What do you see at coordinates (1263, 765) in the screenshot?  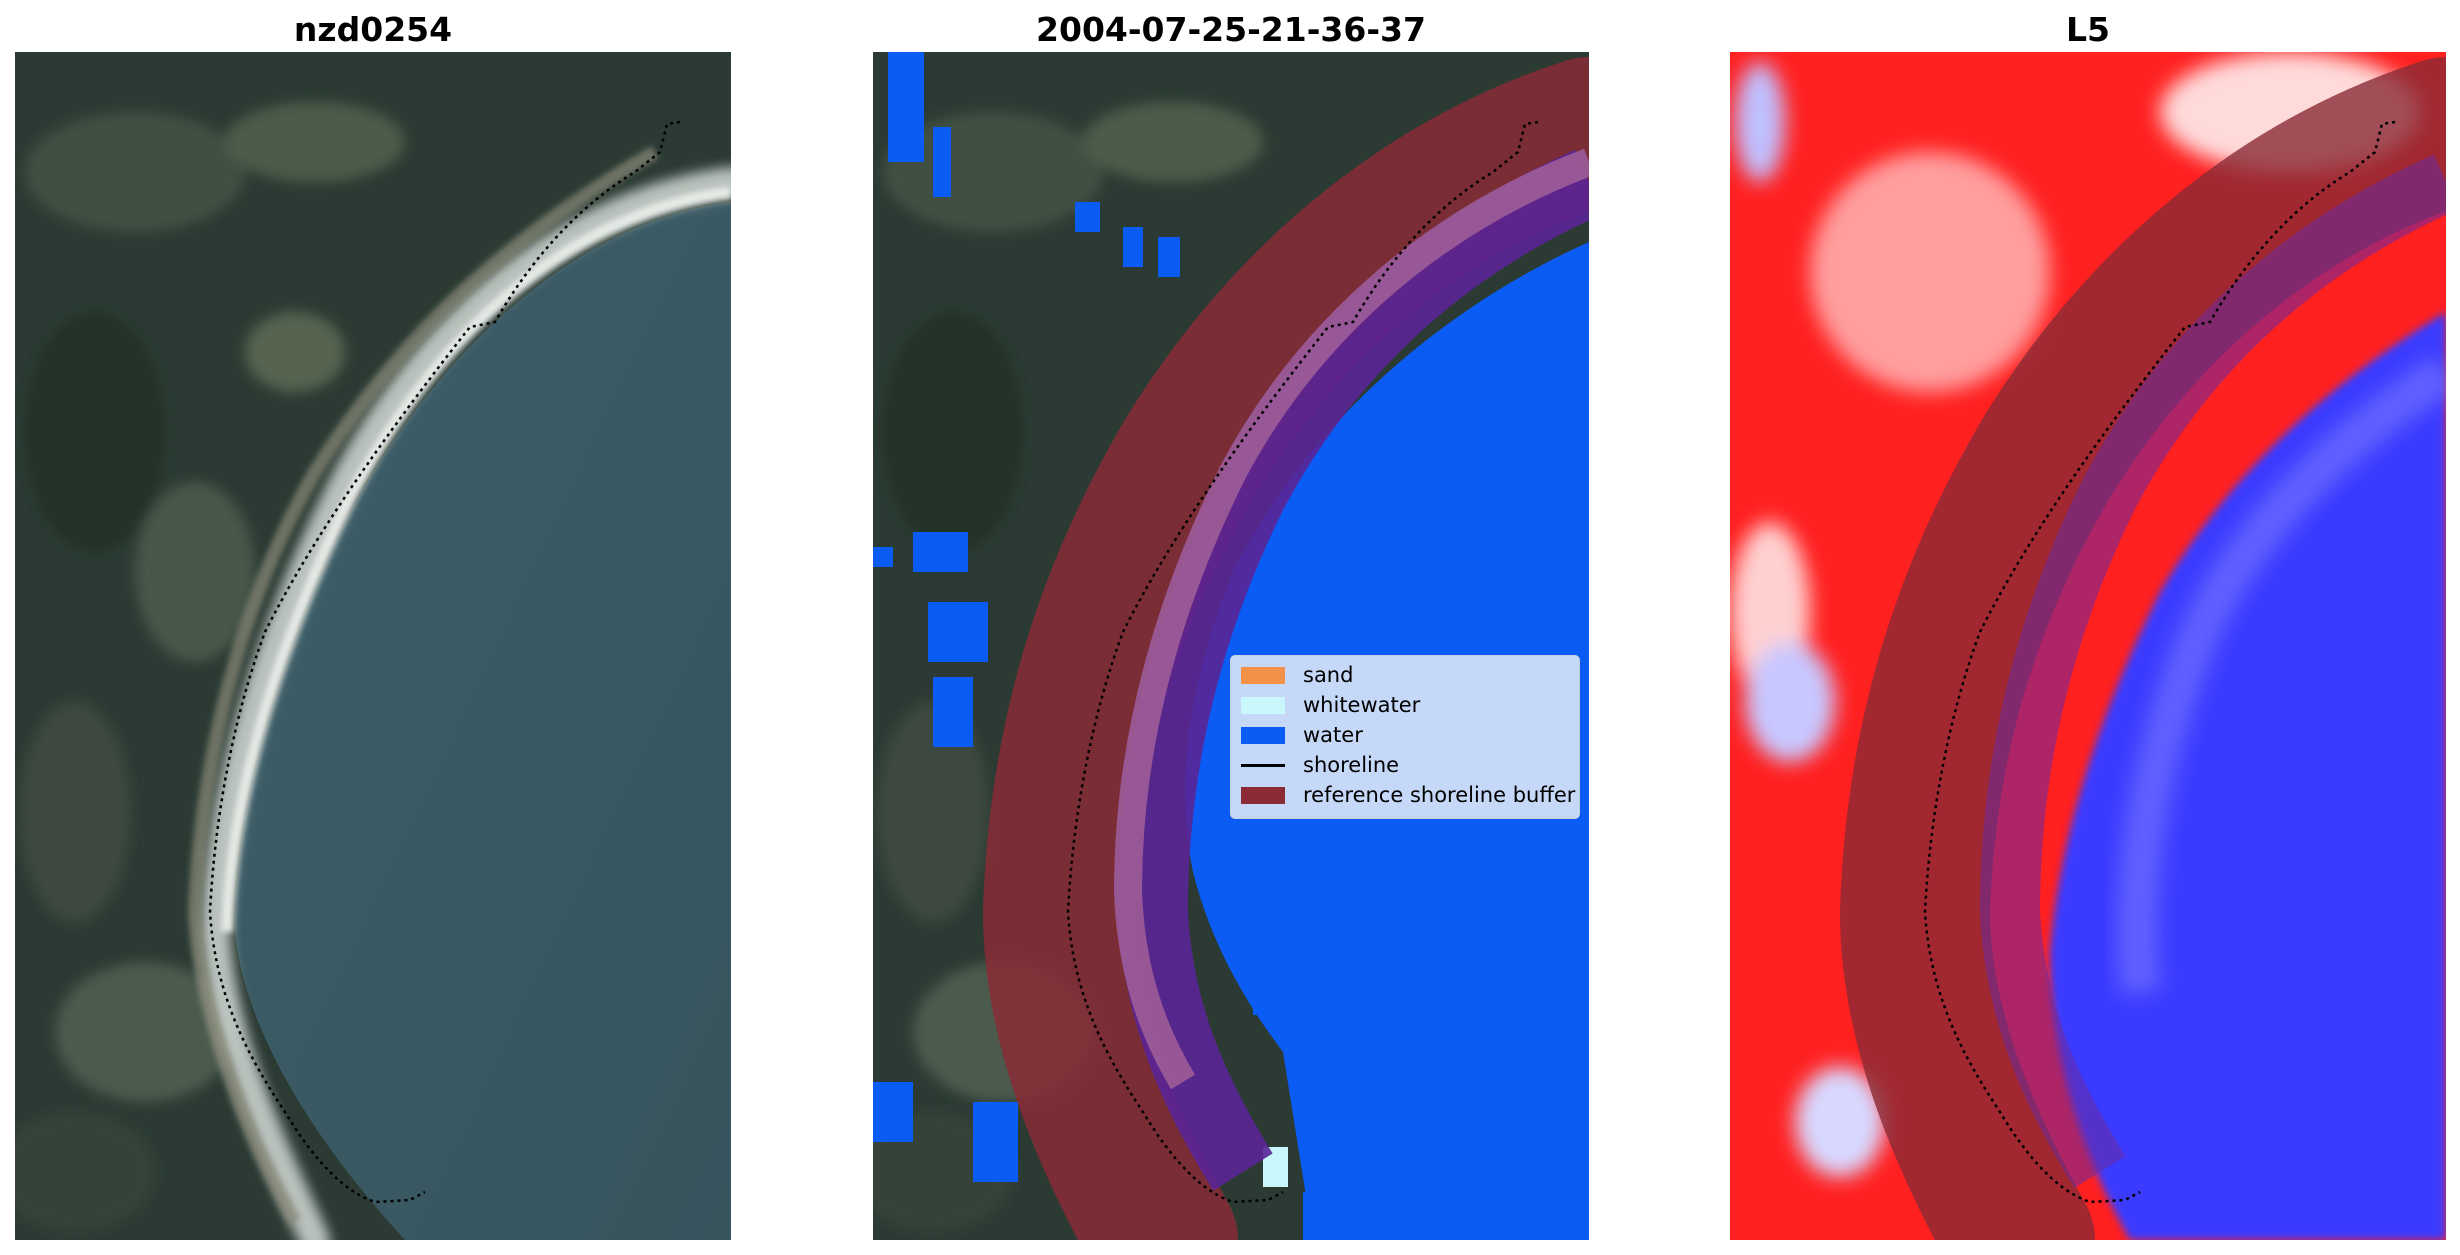 I see `shoreline-swatch` at bounding box center [1263, 765].